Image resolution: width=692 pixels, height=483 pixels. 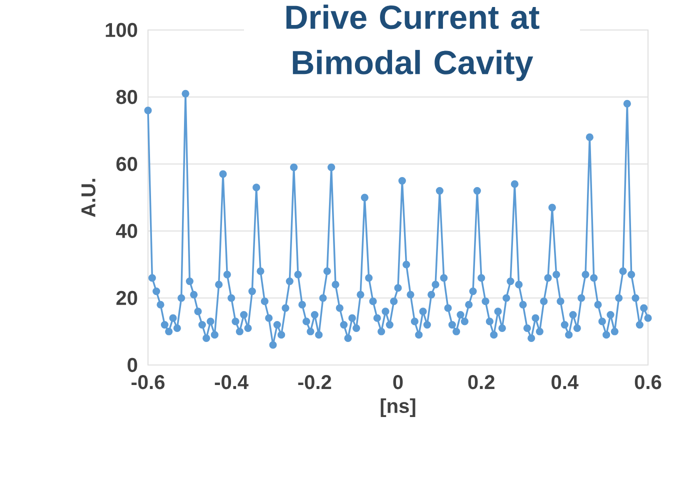 What do you see at coordinates (565, 382) in the screenshot?
I see `x-tick-label: 0.4` at bounding box center [565, 382].